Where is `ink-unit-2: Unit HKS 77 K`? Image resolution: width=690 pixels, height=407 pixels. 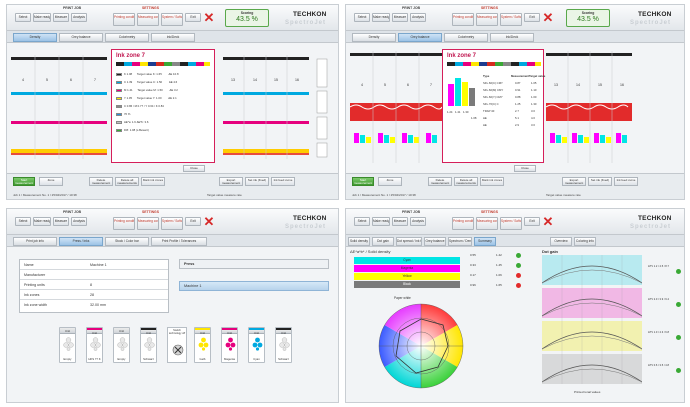 ink-unit-2: Unit HKS 77 K is located at coordinates (94, 345).